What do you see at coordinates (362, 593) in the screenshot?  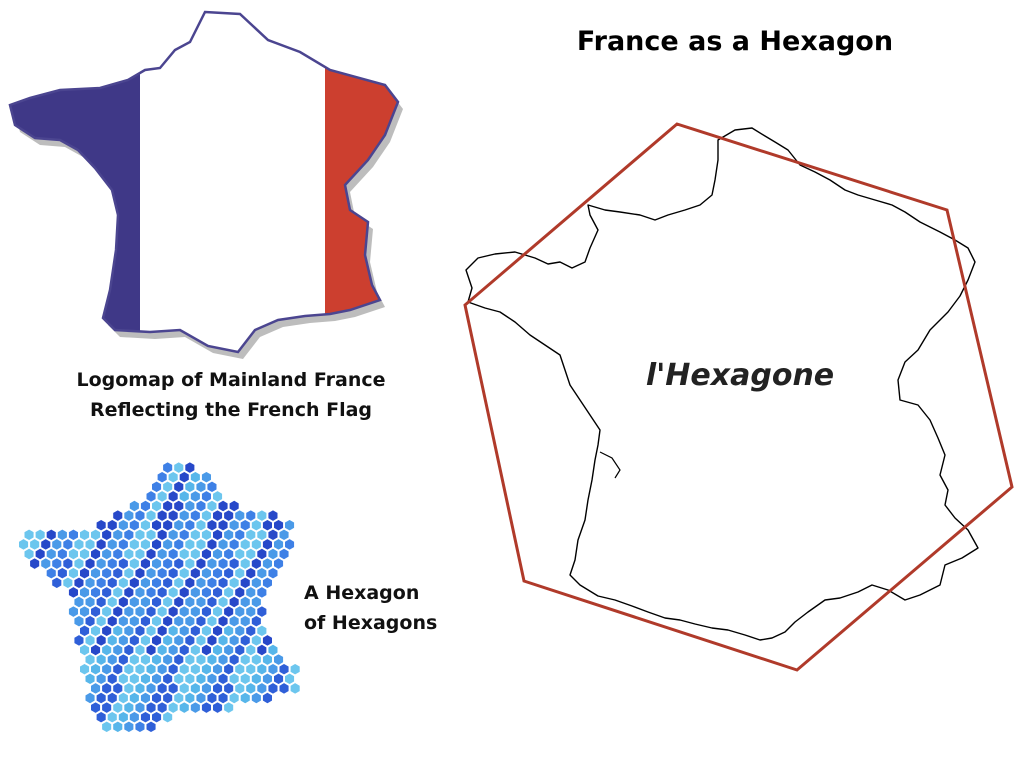 I see `hex-caption-line1: A Hexagon` at bounding box center [362, 593].